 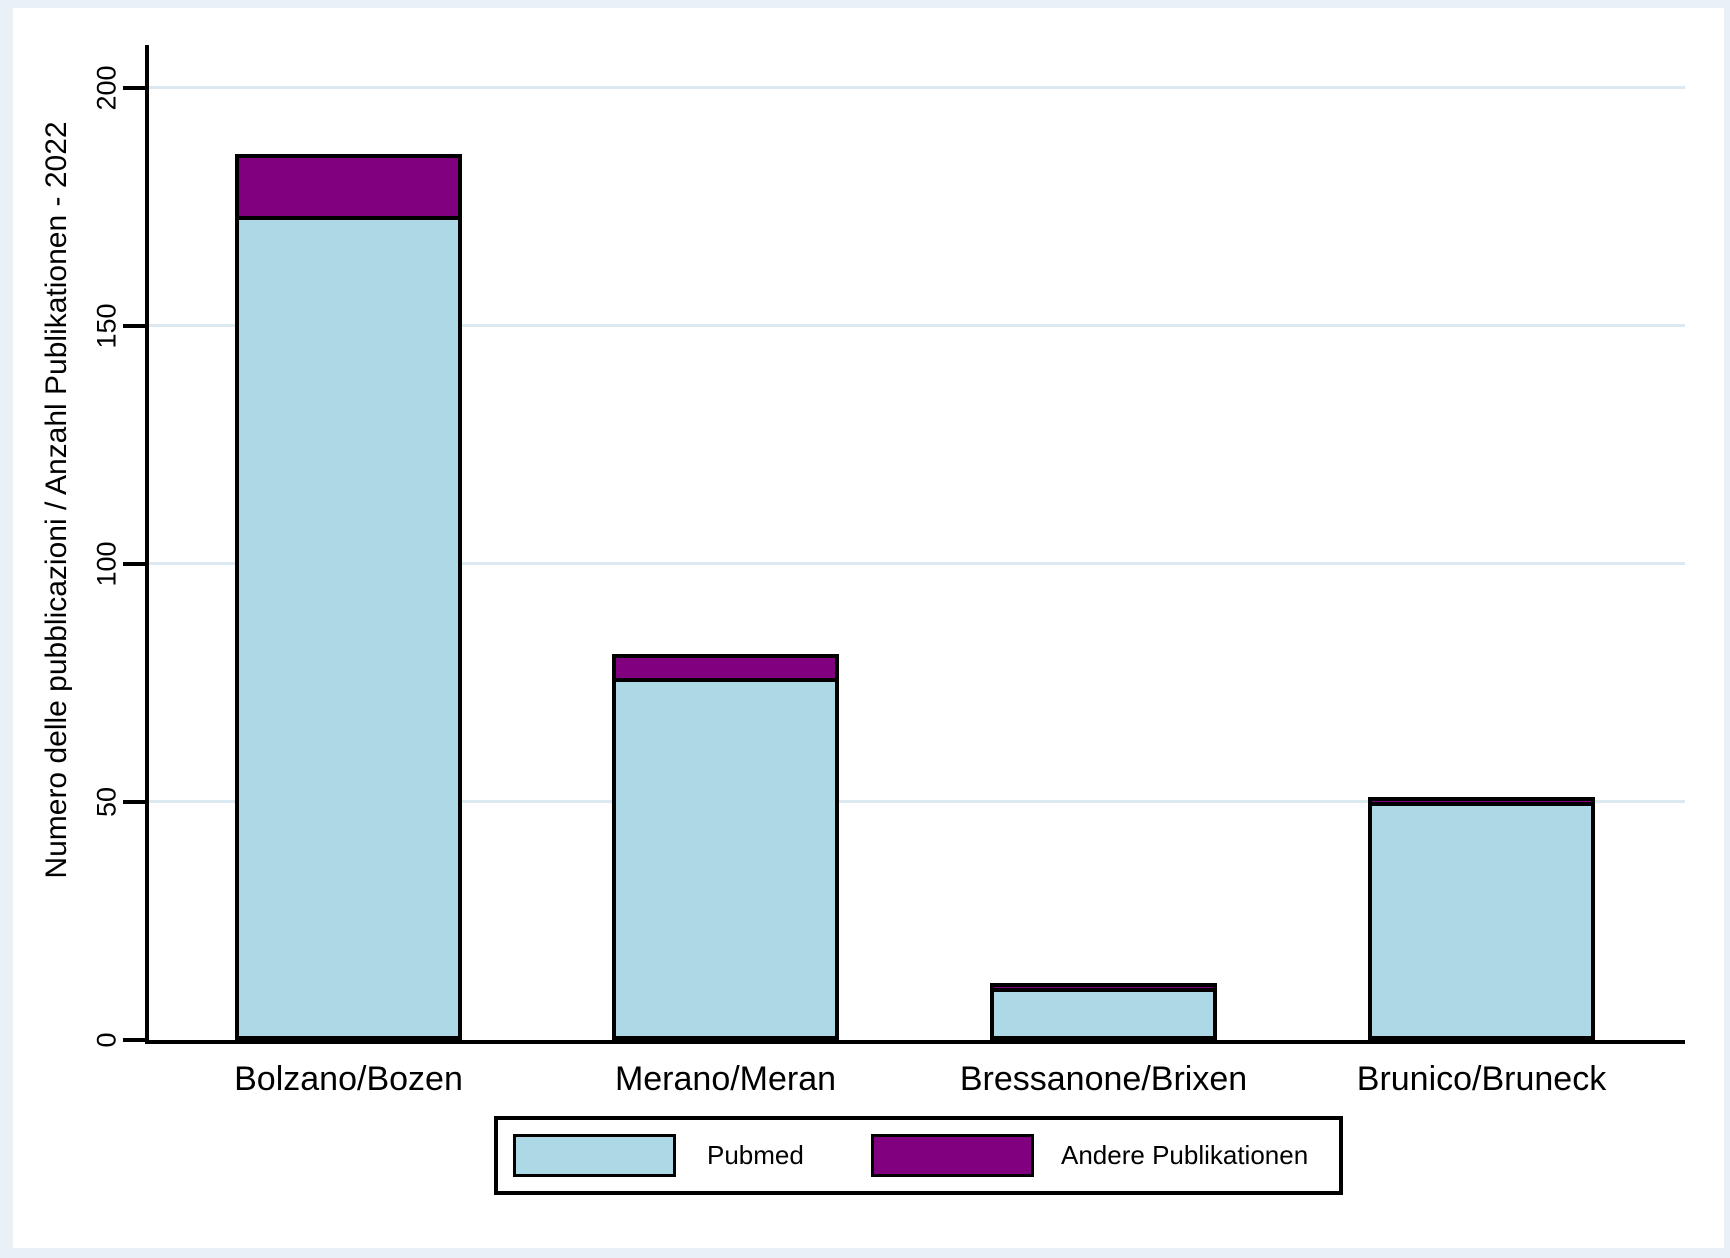 I want to click on x-axis-label-bolzano-bozen: Bolzano/Bozen, so click(x=348, y=1079).